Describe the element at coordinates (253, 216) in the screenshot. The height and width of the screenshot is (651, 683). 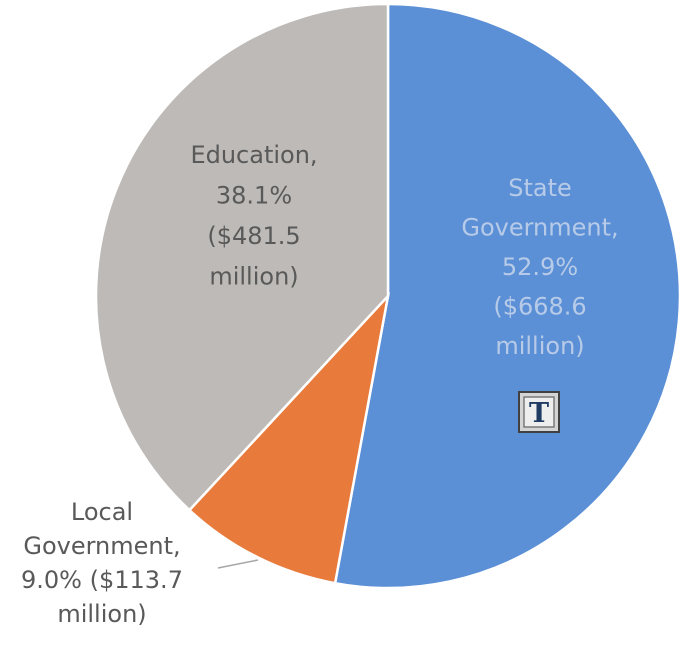
I see `slice-label-education: Education, 38.1% ($481.5 million)` at that location.